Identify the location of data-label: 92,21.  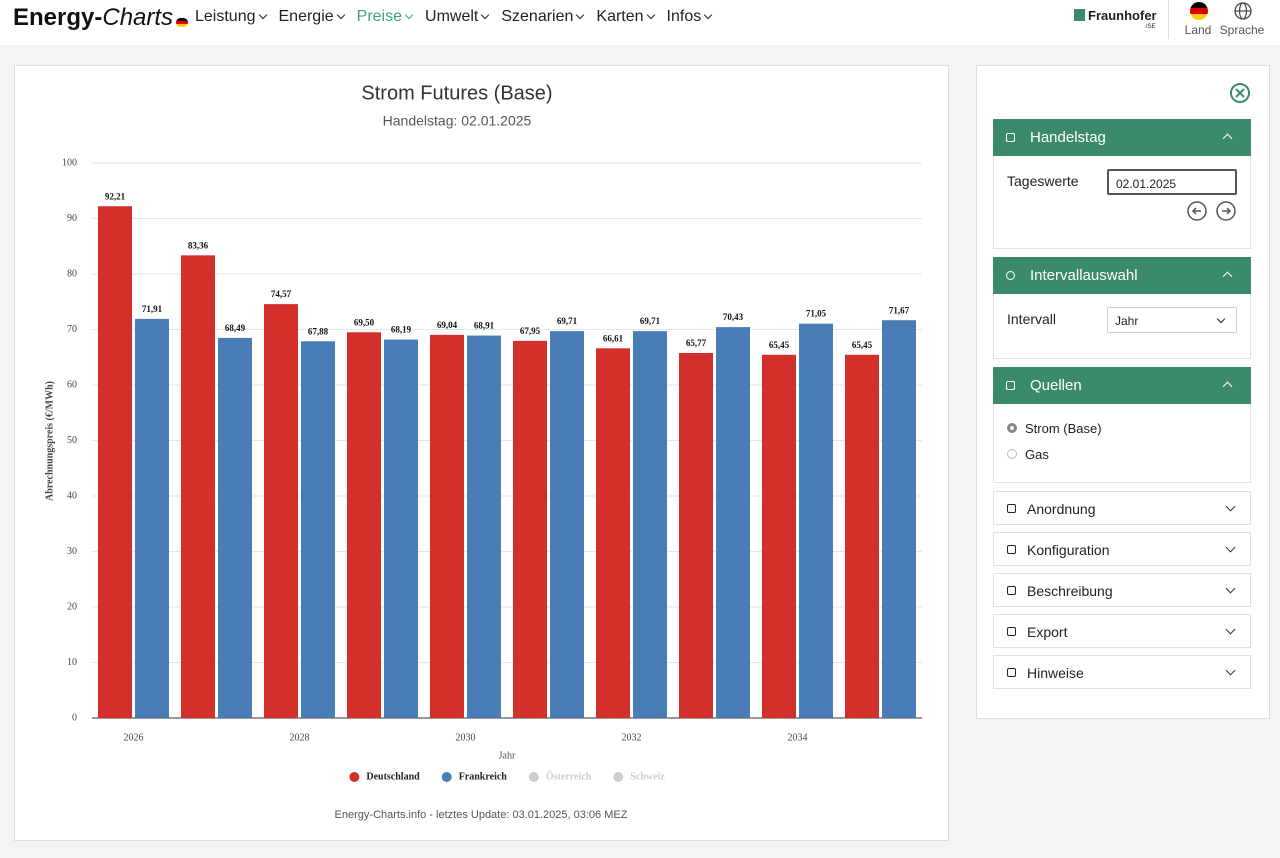
(115, 196).